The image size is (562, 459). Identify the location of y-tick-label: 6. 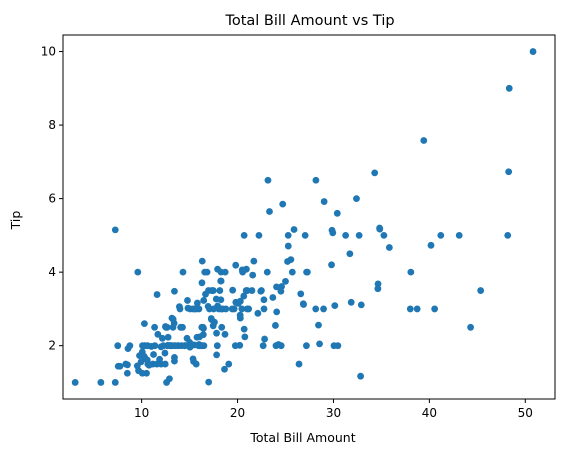
(52, 199).